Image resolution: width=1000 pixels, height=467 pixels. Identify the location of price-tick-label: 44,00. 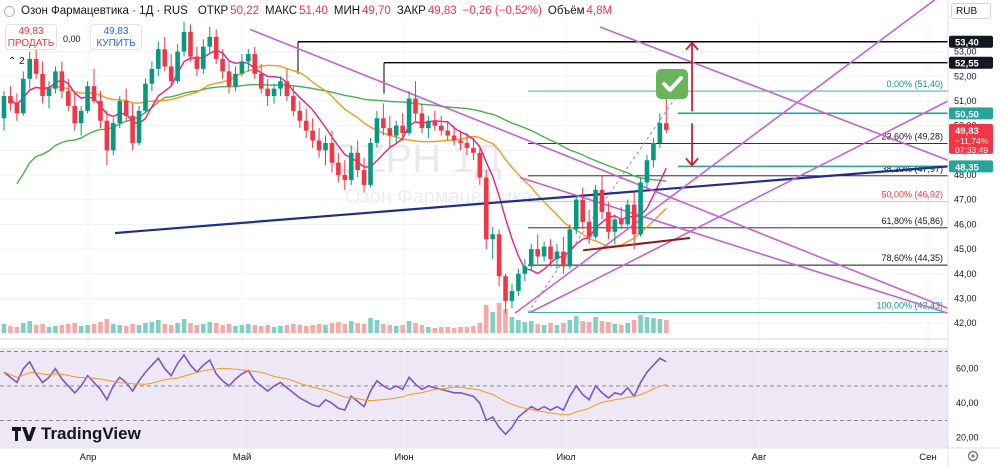
(965, 274).